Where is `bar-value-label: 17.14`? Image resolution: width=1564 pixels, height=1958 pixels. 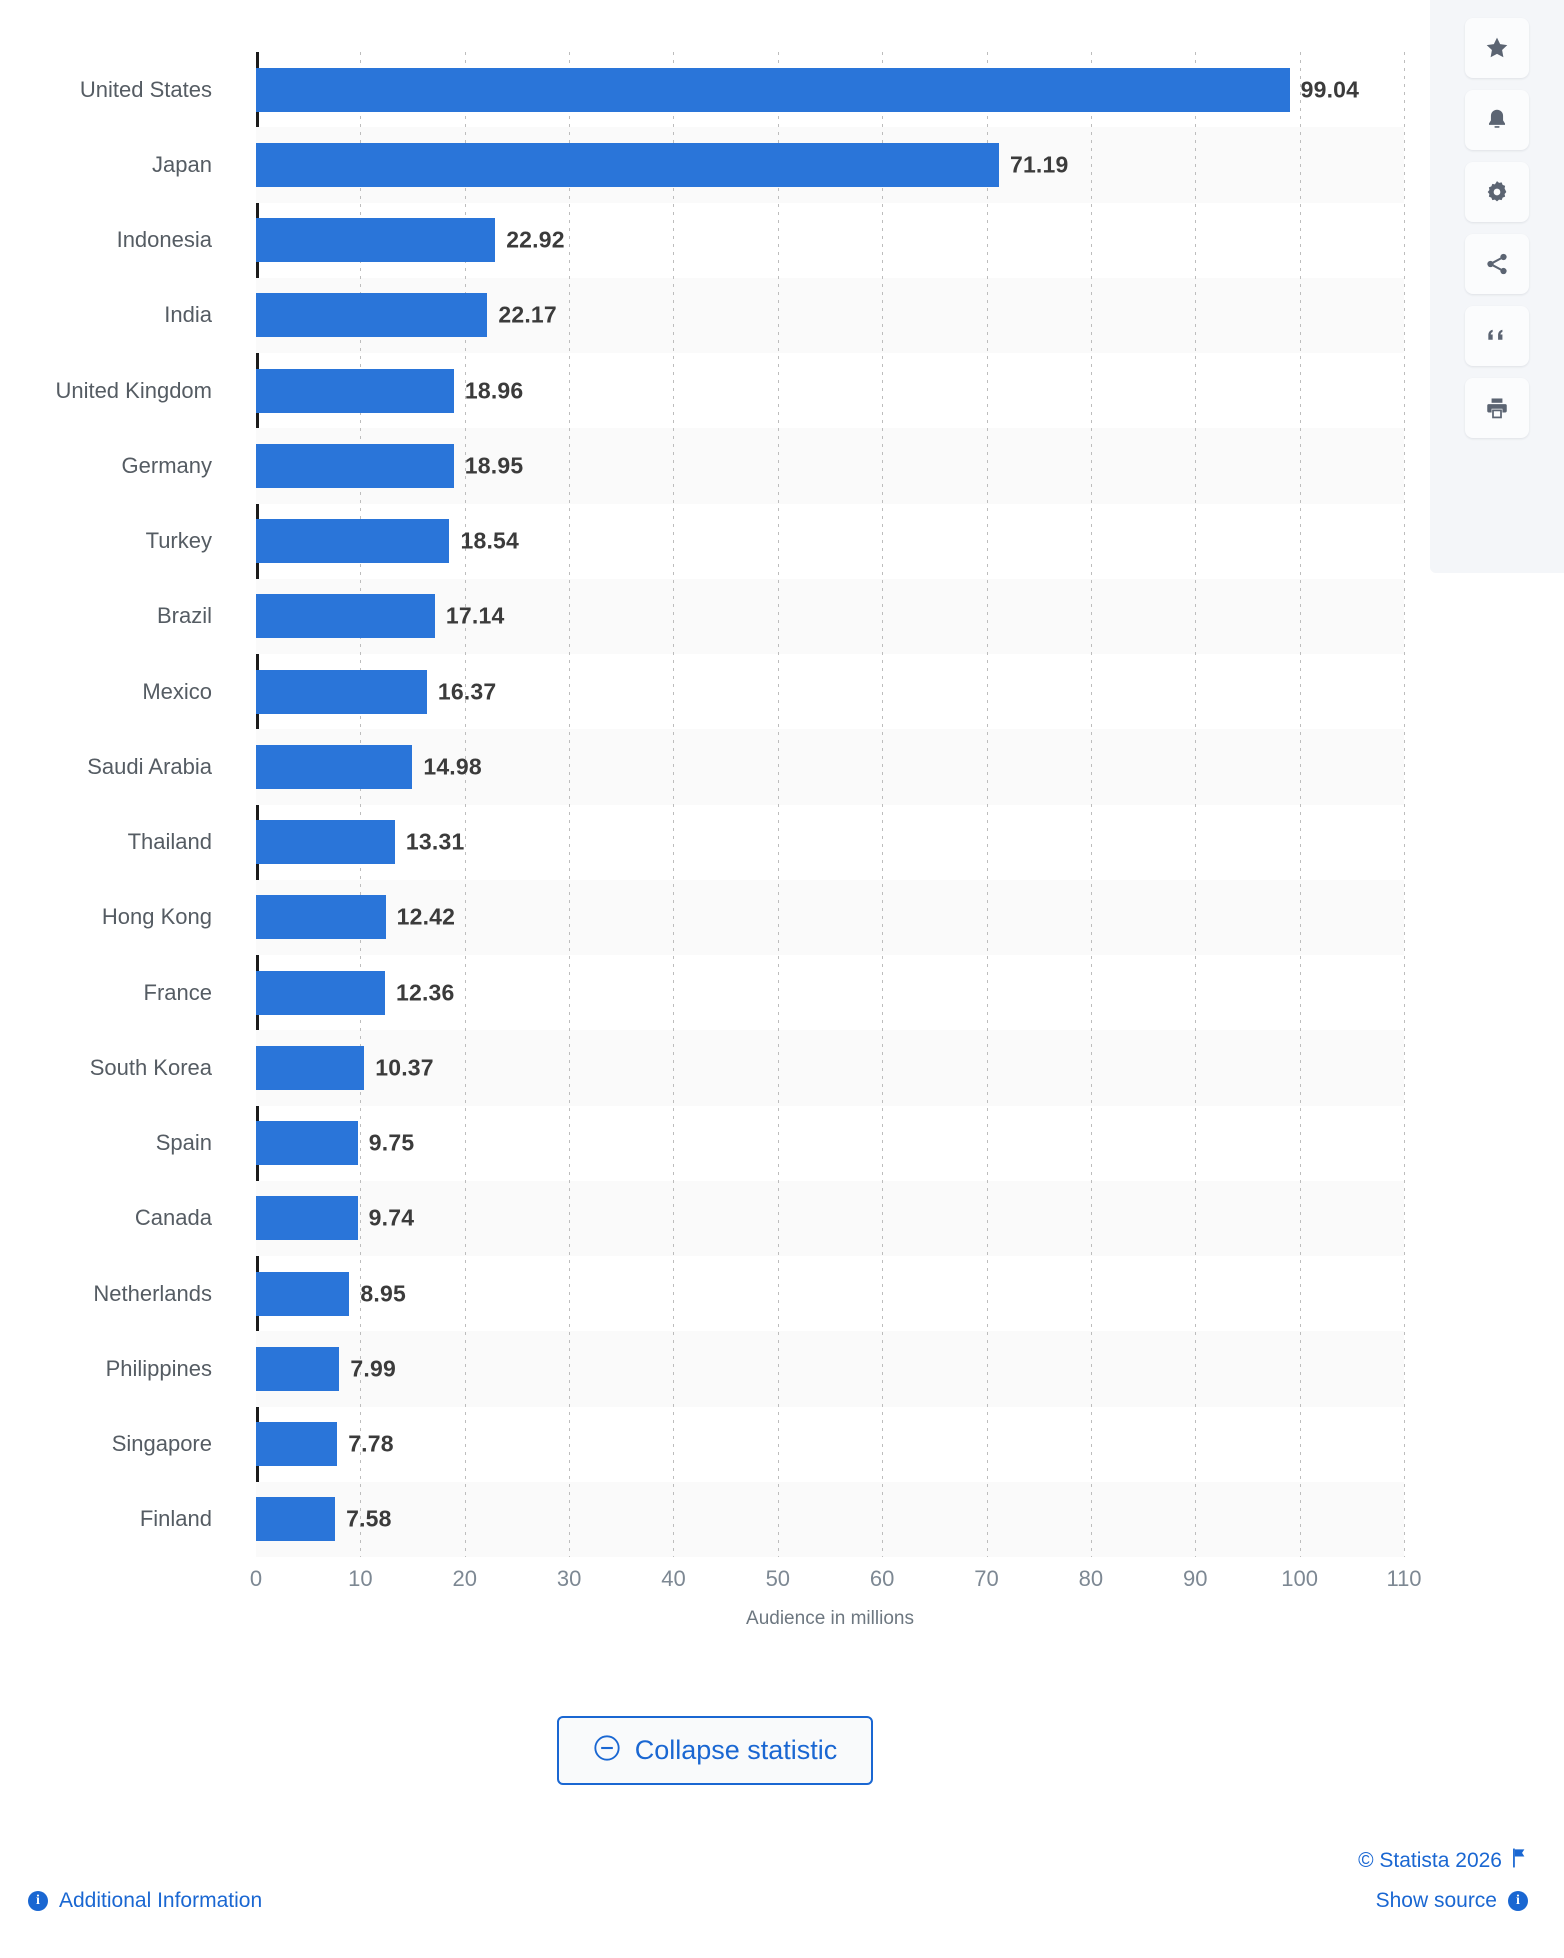 bar-value-label: 17.14 is located at coordinates (475, 615).